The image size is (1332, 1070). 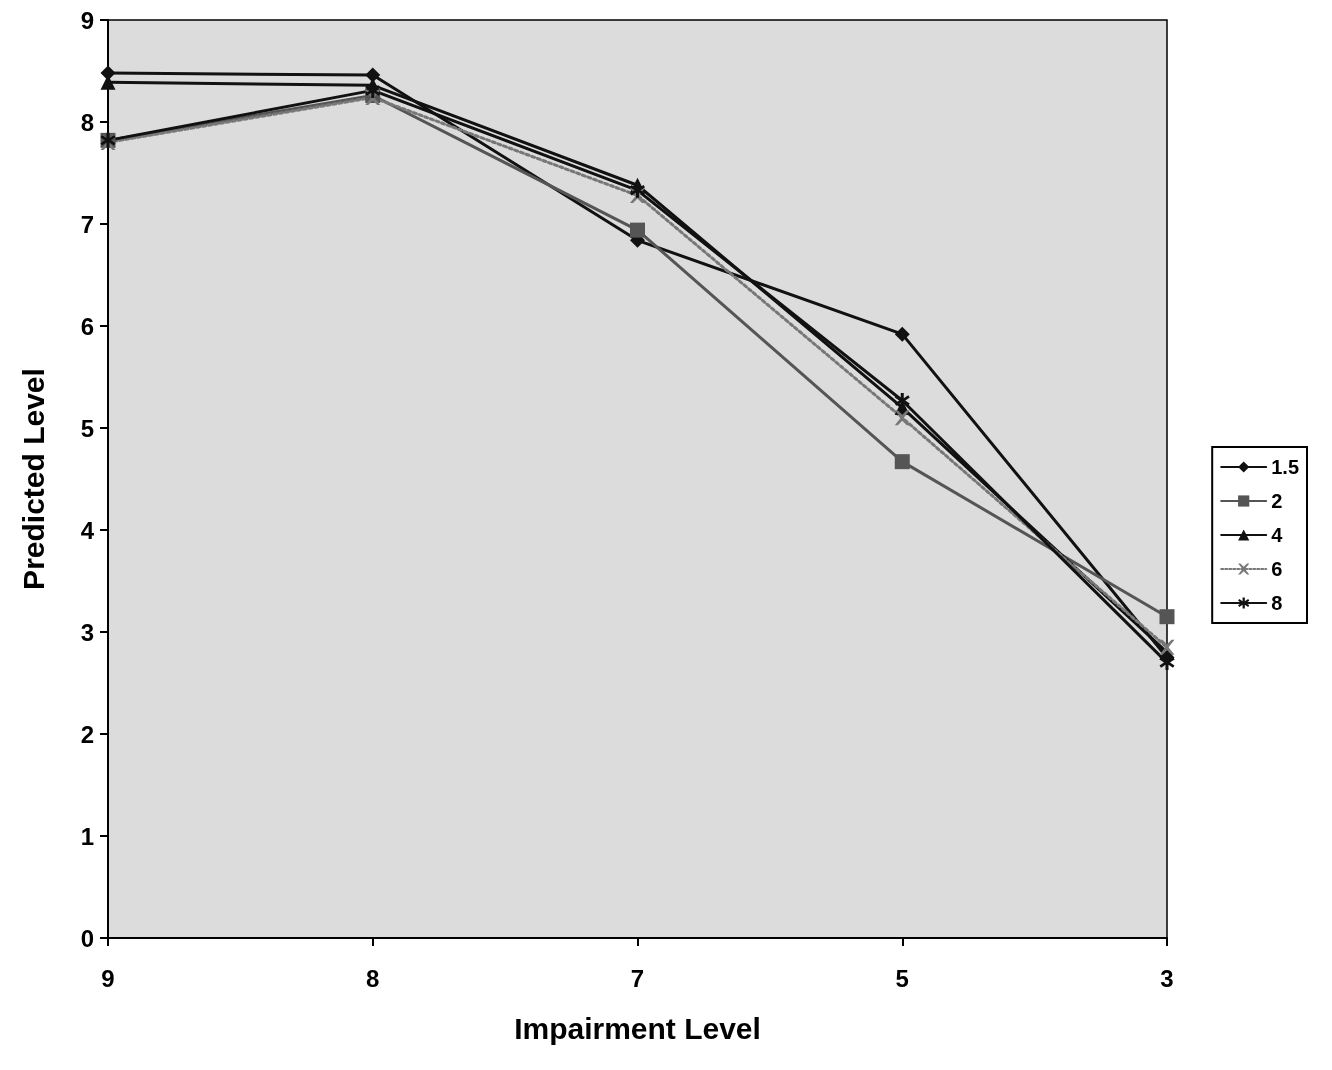 What do you see at coordinates (87, 122) in the screenshot?
I see `y-tick-label: 8` at bounding box center [87, 122].